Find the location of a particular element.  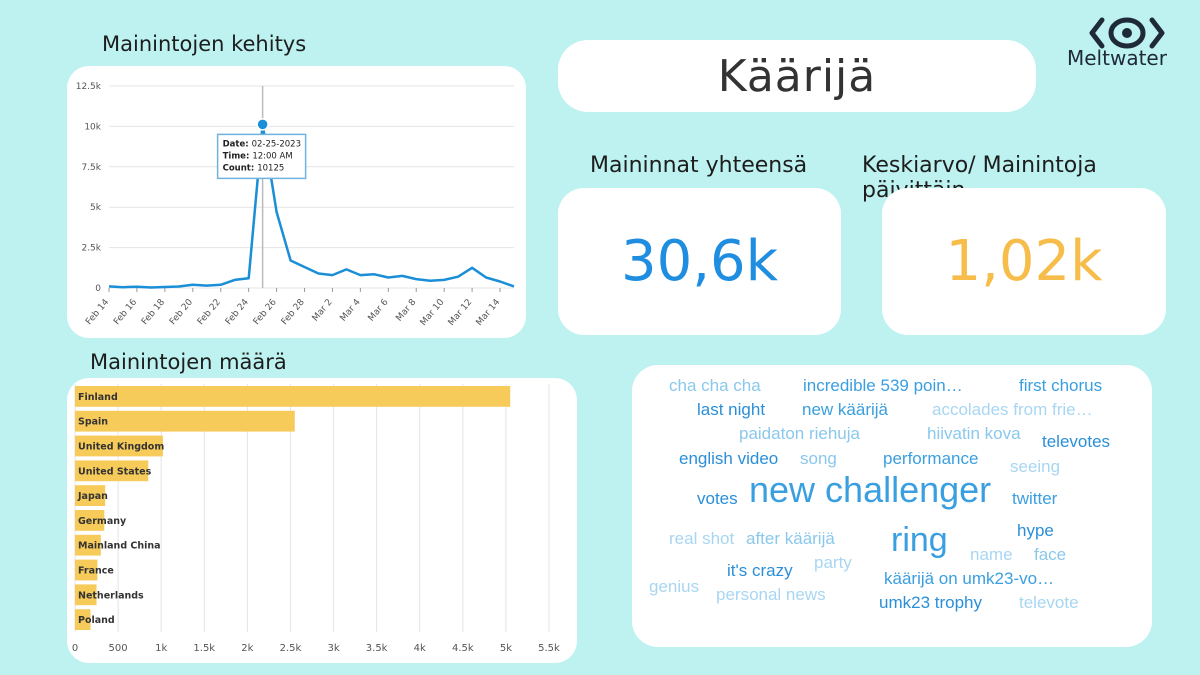

x-tick-label: Feb 24 is located at coordinates (237, 312).